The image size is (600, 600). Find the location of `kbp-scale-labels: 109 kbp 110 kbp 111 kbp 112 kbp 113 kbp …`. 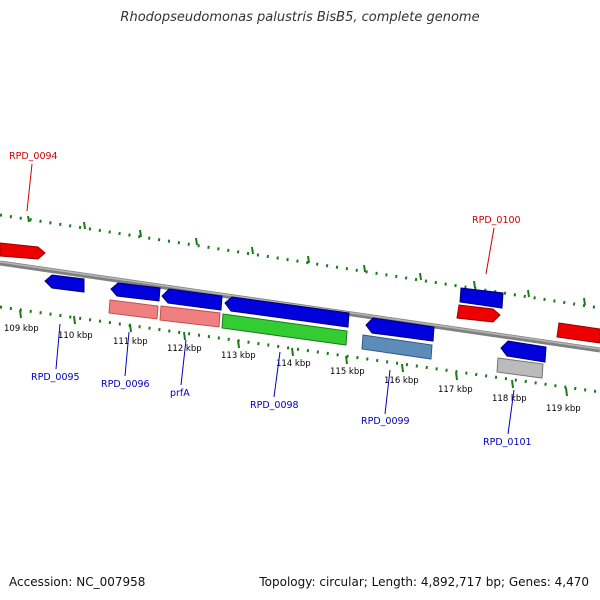

kbp-scale-labels: 109 kbp 110 kbp 111 kbp 112 kbp 113 kbp … is located at coordinates (292, 369).